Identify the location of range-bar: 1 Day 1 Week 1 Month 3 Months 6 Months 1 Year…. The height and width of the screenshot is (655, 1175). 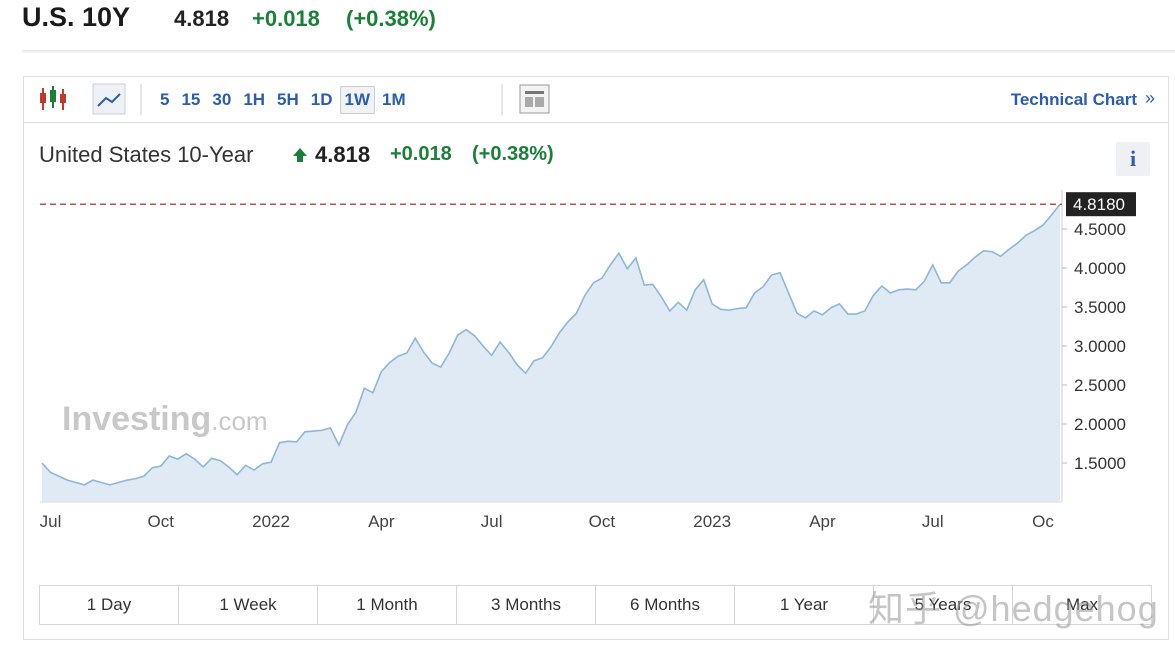
(595, 605).